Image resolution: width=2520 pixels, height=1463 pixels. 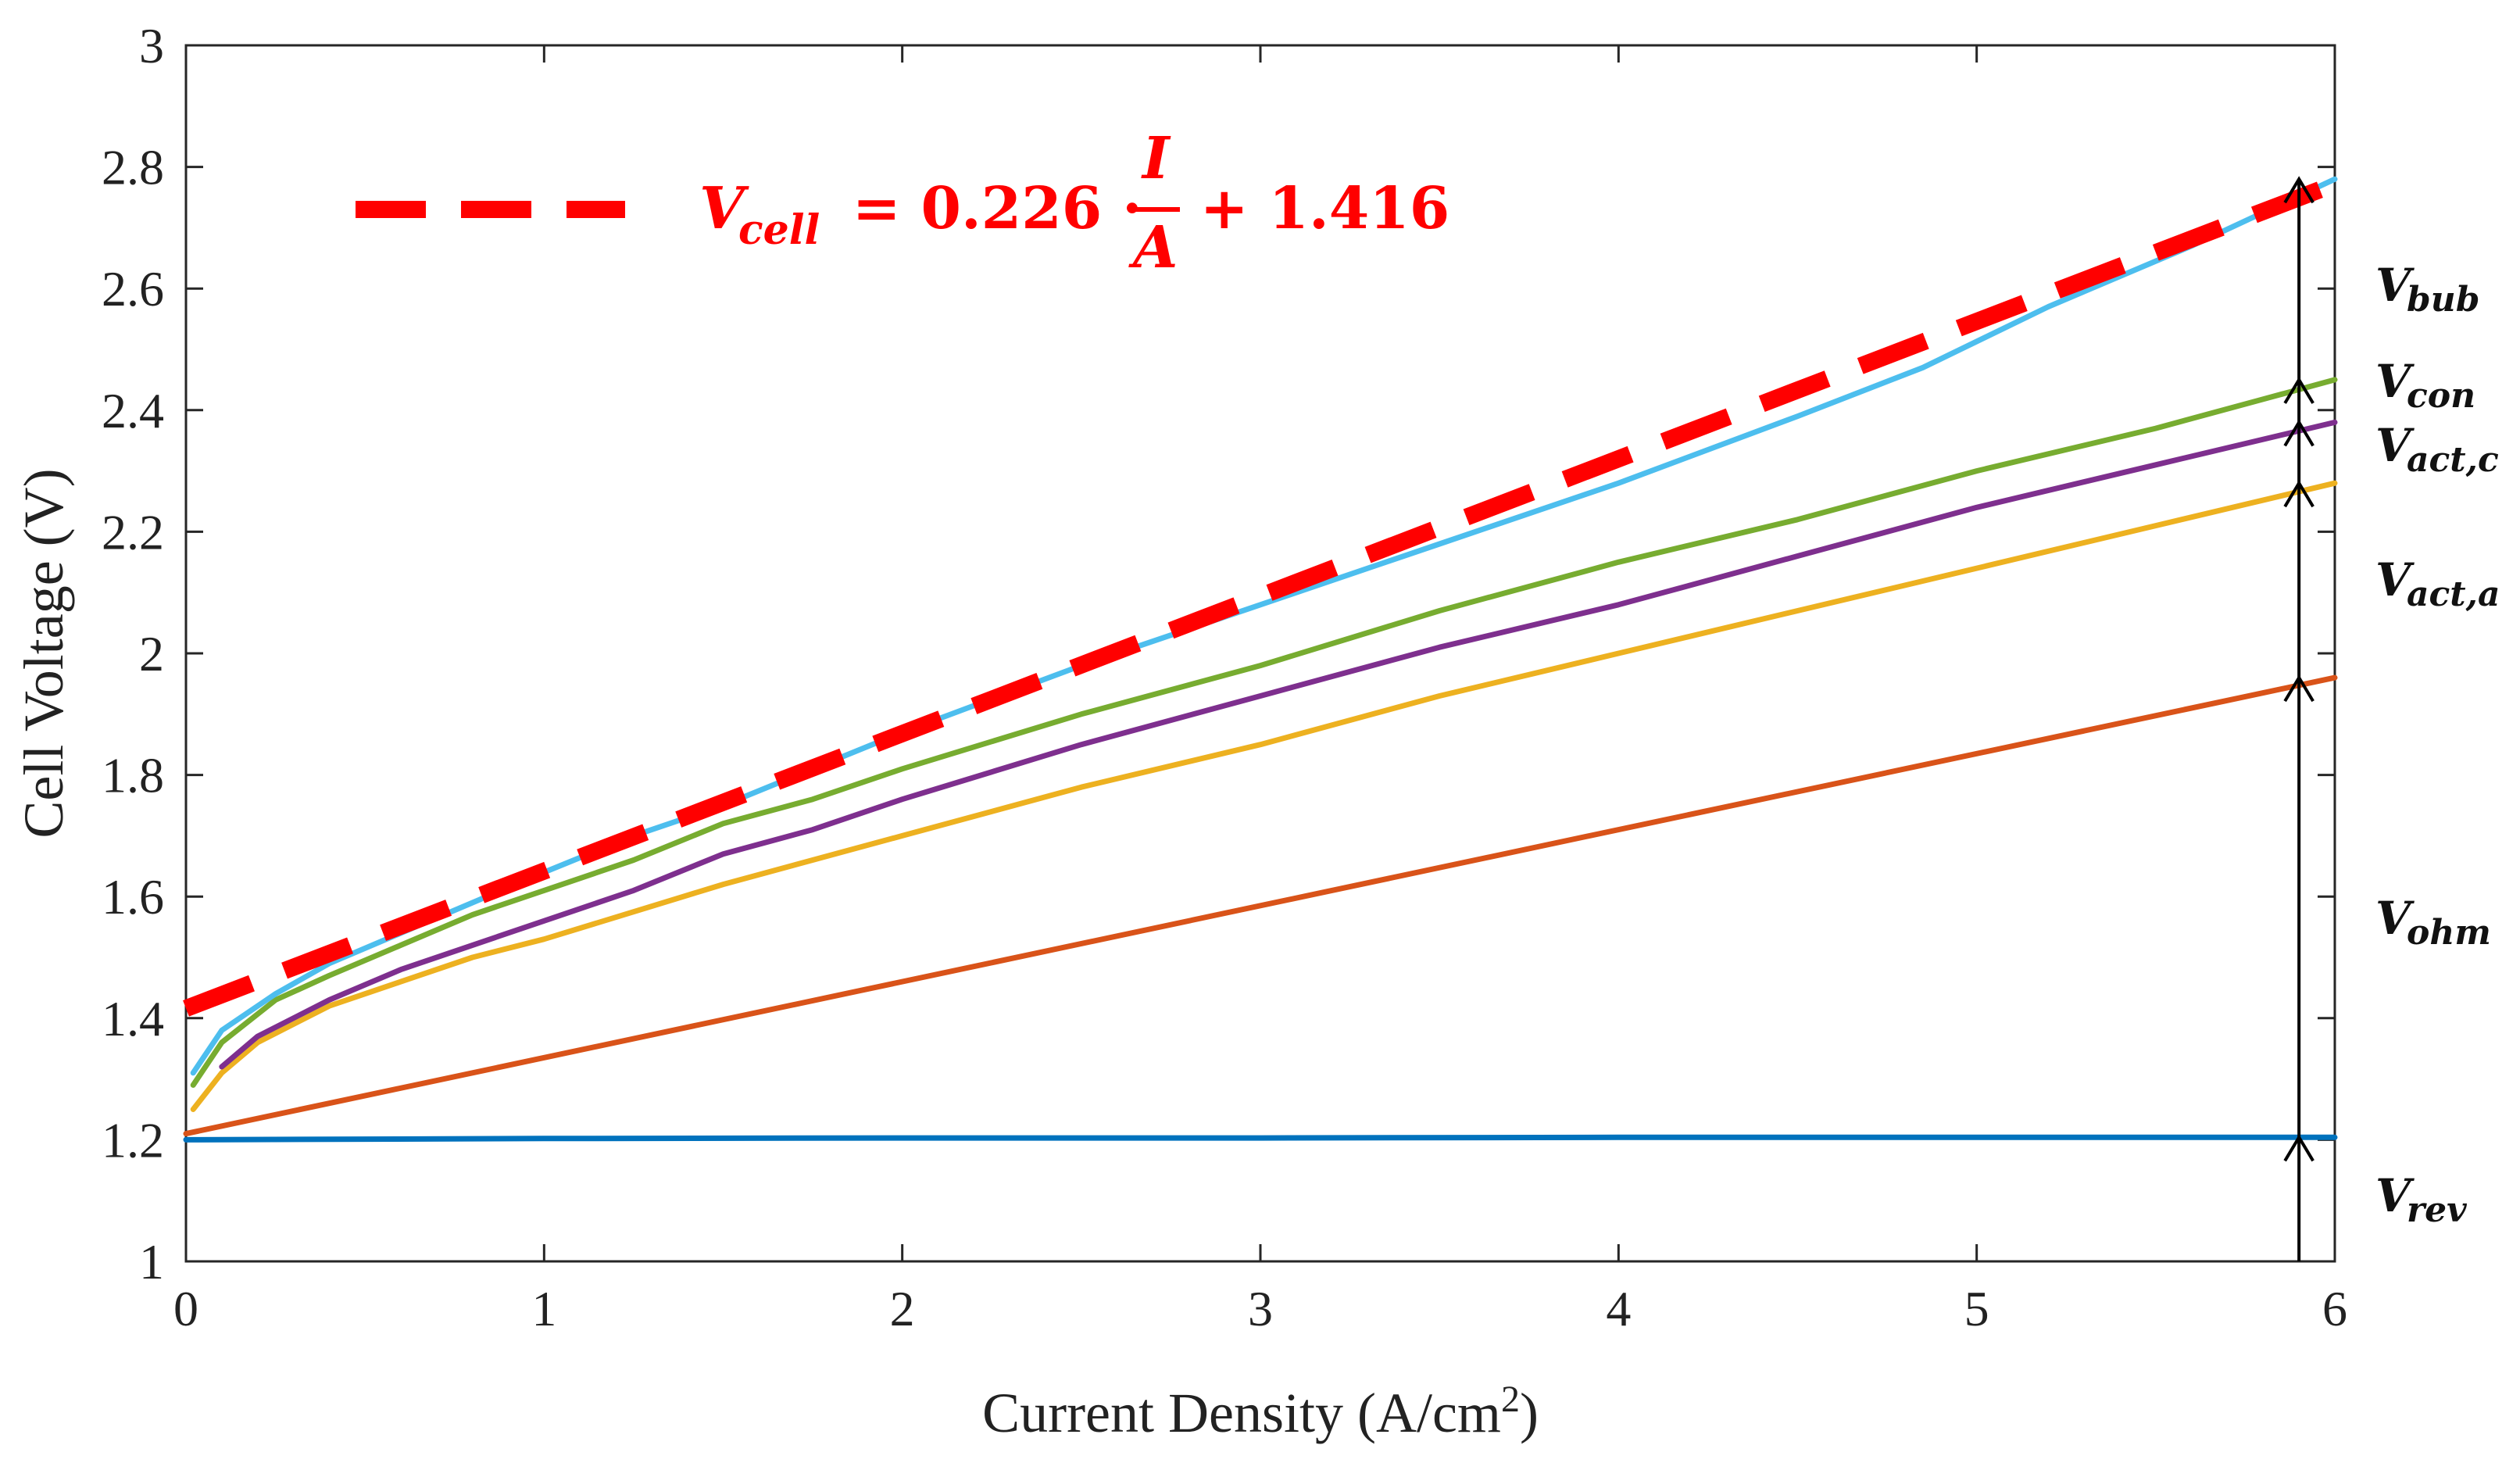 What do you see at coordinates (997, 208) in the screenshot?
I see `fit-equation-middle: = 0.226 ·` at bounding box center [997, 208].